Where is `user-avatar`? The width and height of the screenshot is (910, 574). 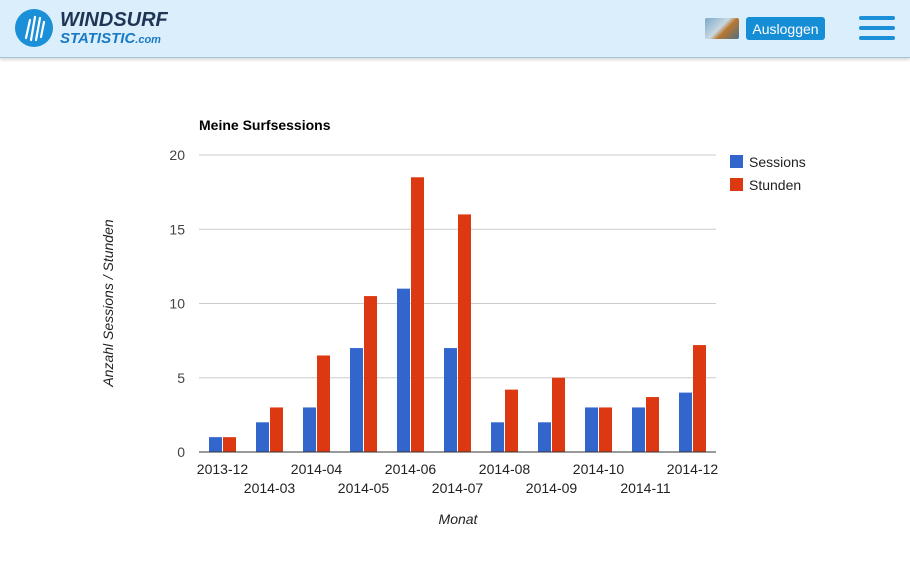
user-avatar is located at coordinates (722, 28).